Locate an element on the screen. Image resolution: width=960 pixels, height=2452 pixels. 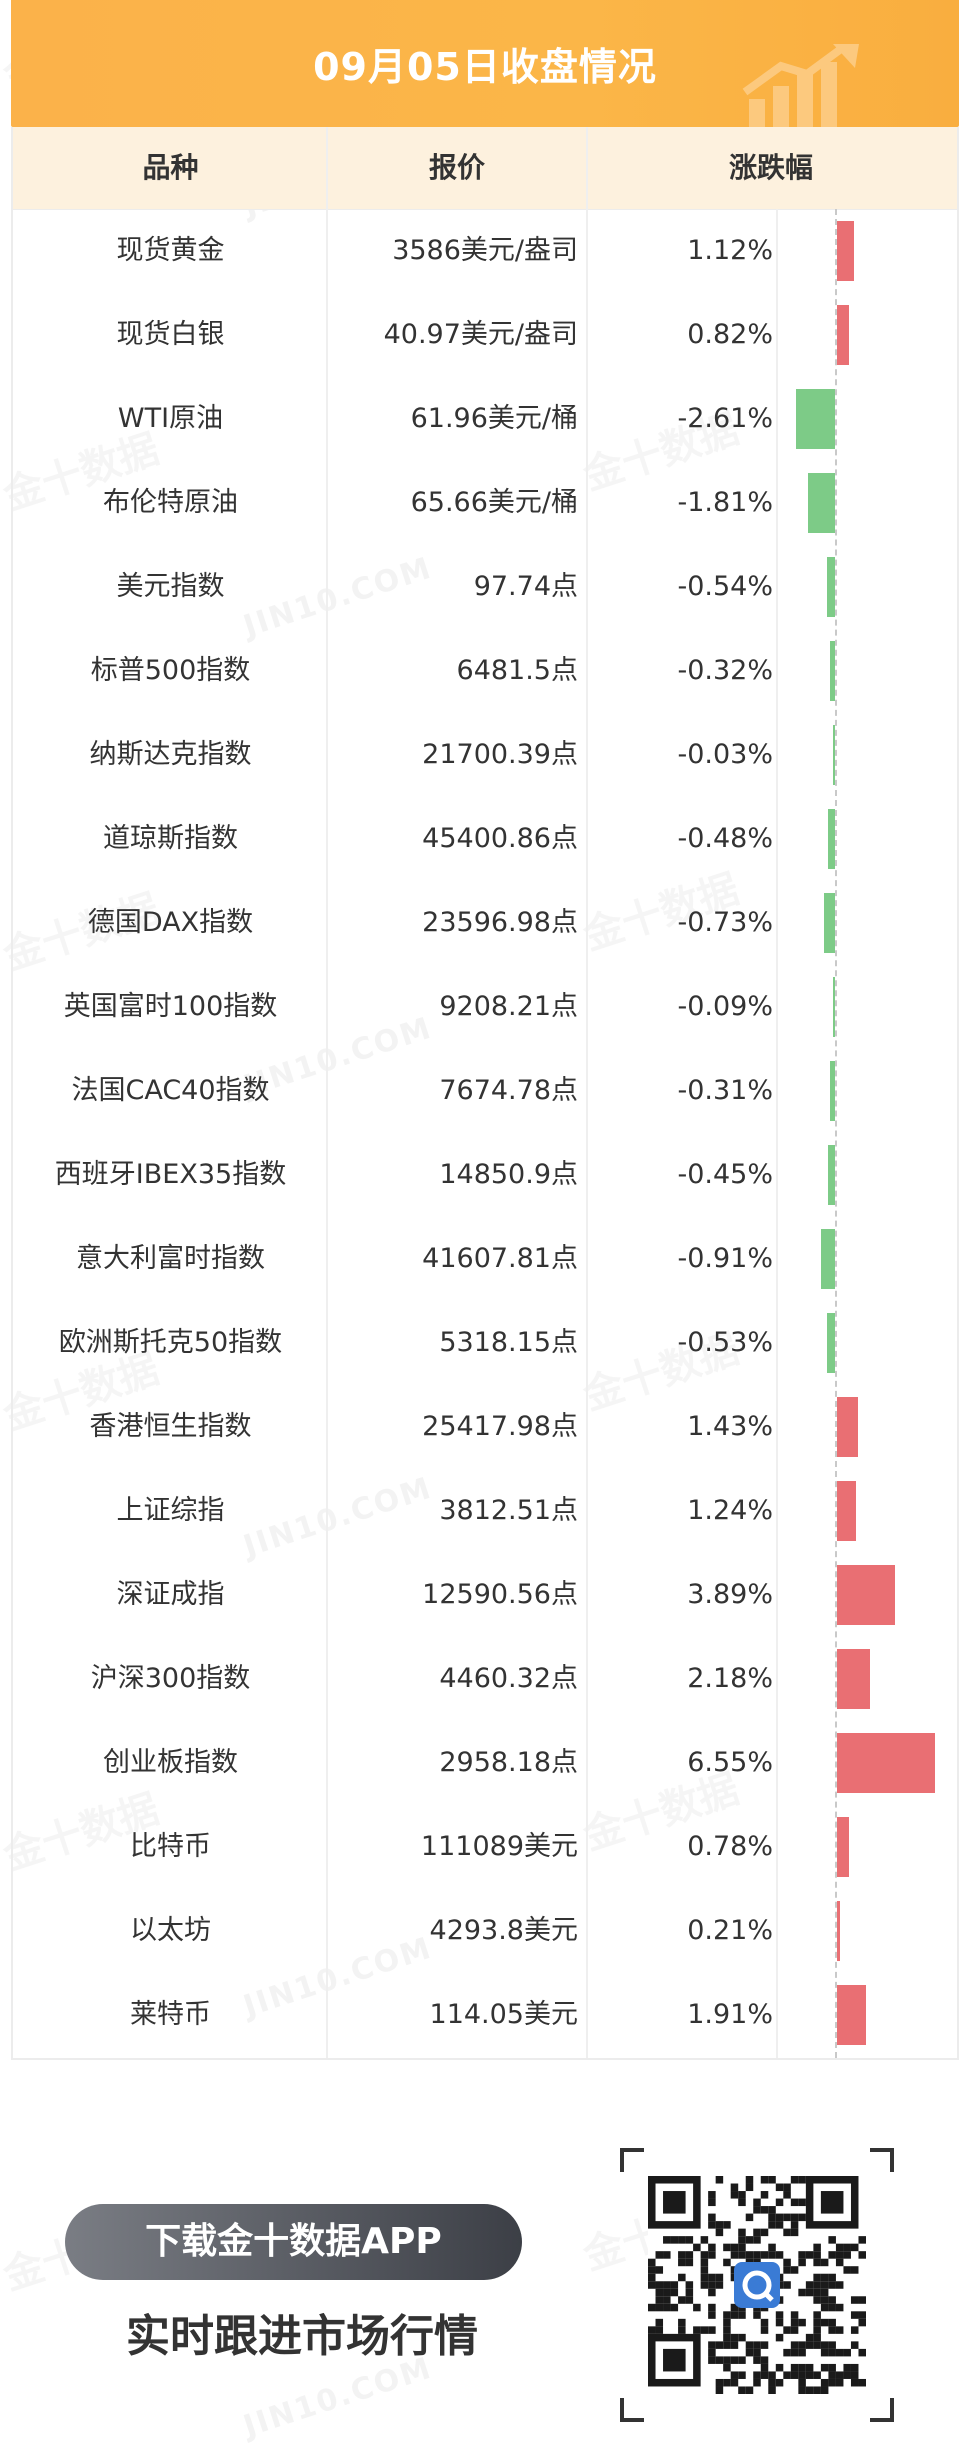
jin10-logo-icon is located at coordinates (757, 2285).